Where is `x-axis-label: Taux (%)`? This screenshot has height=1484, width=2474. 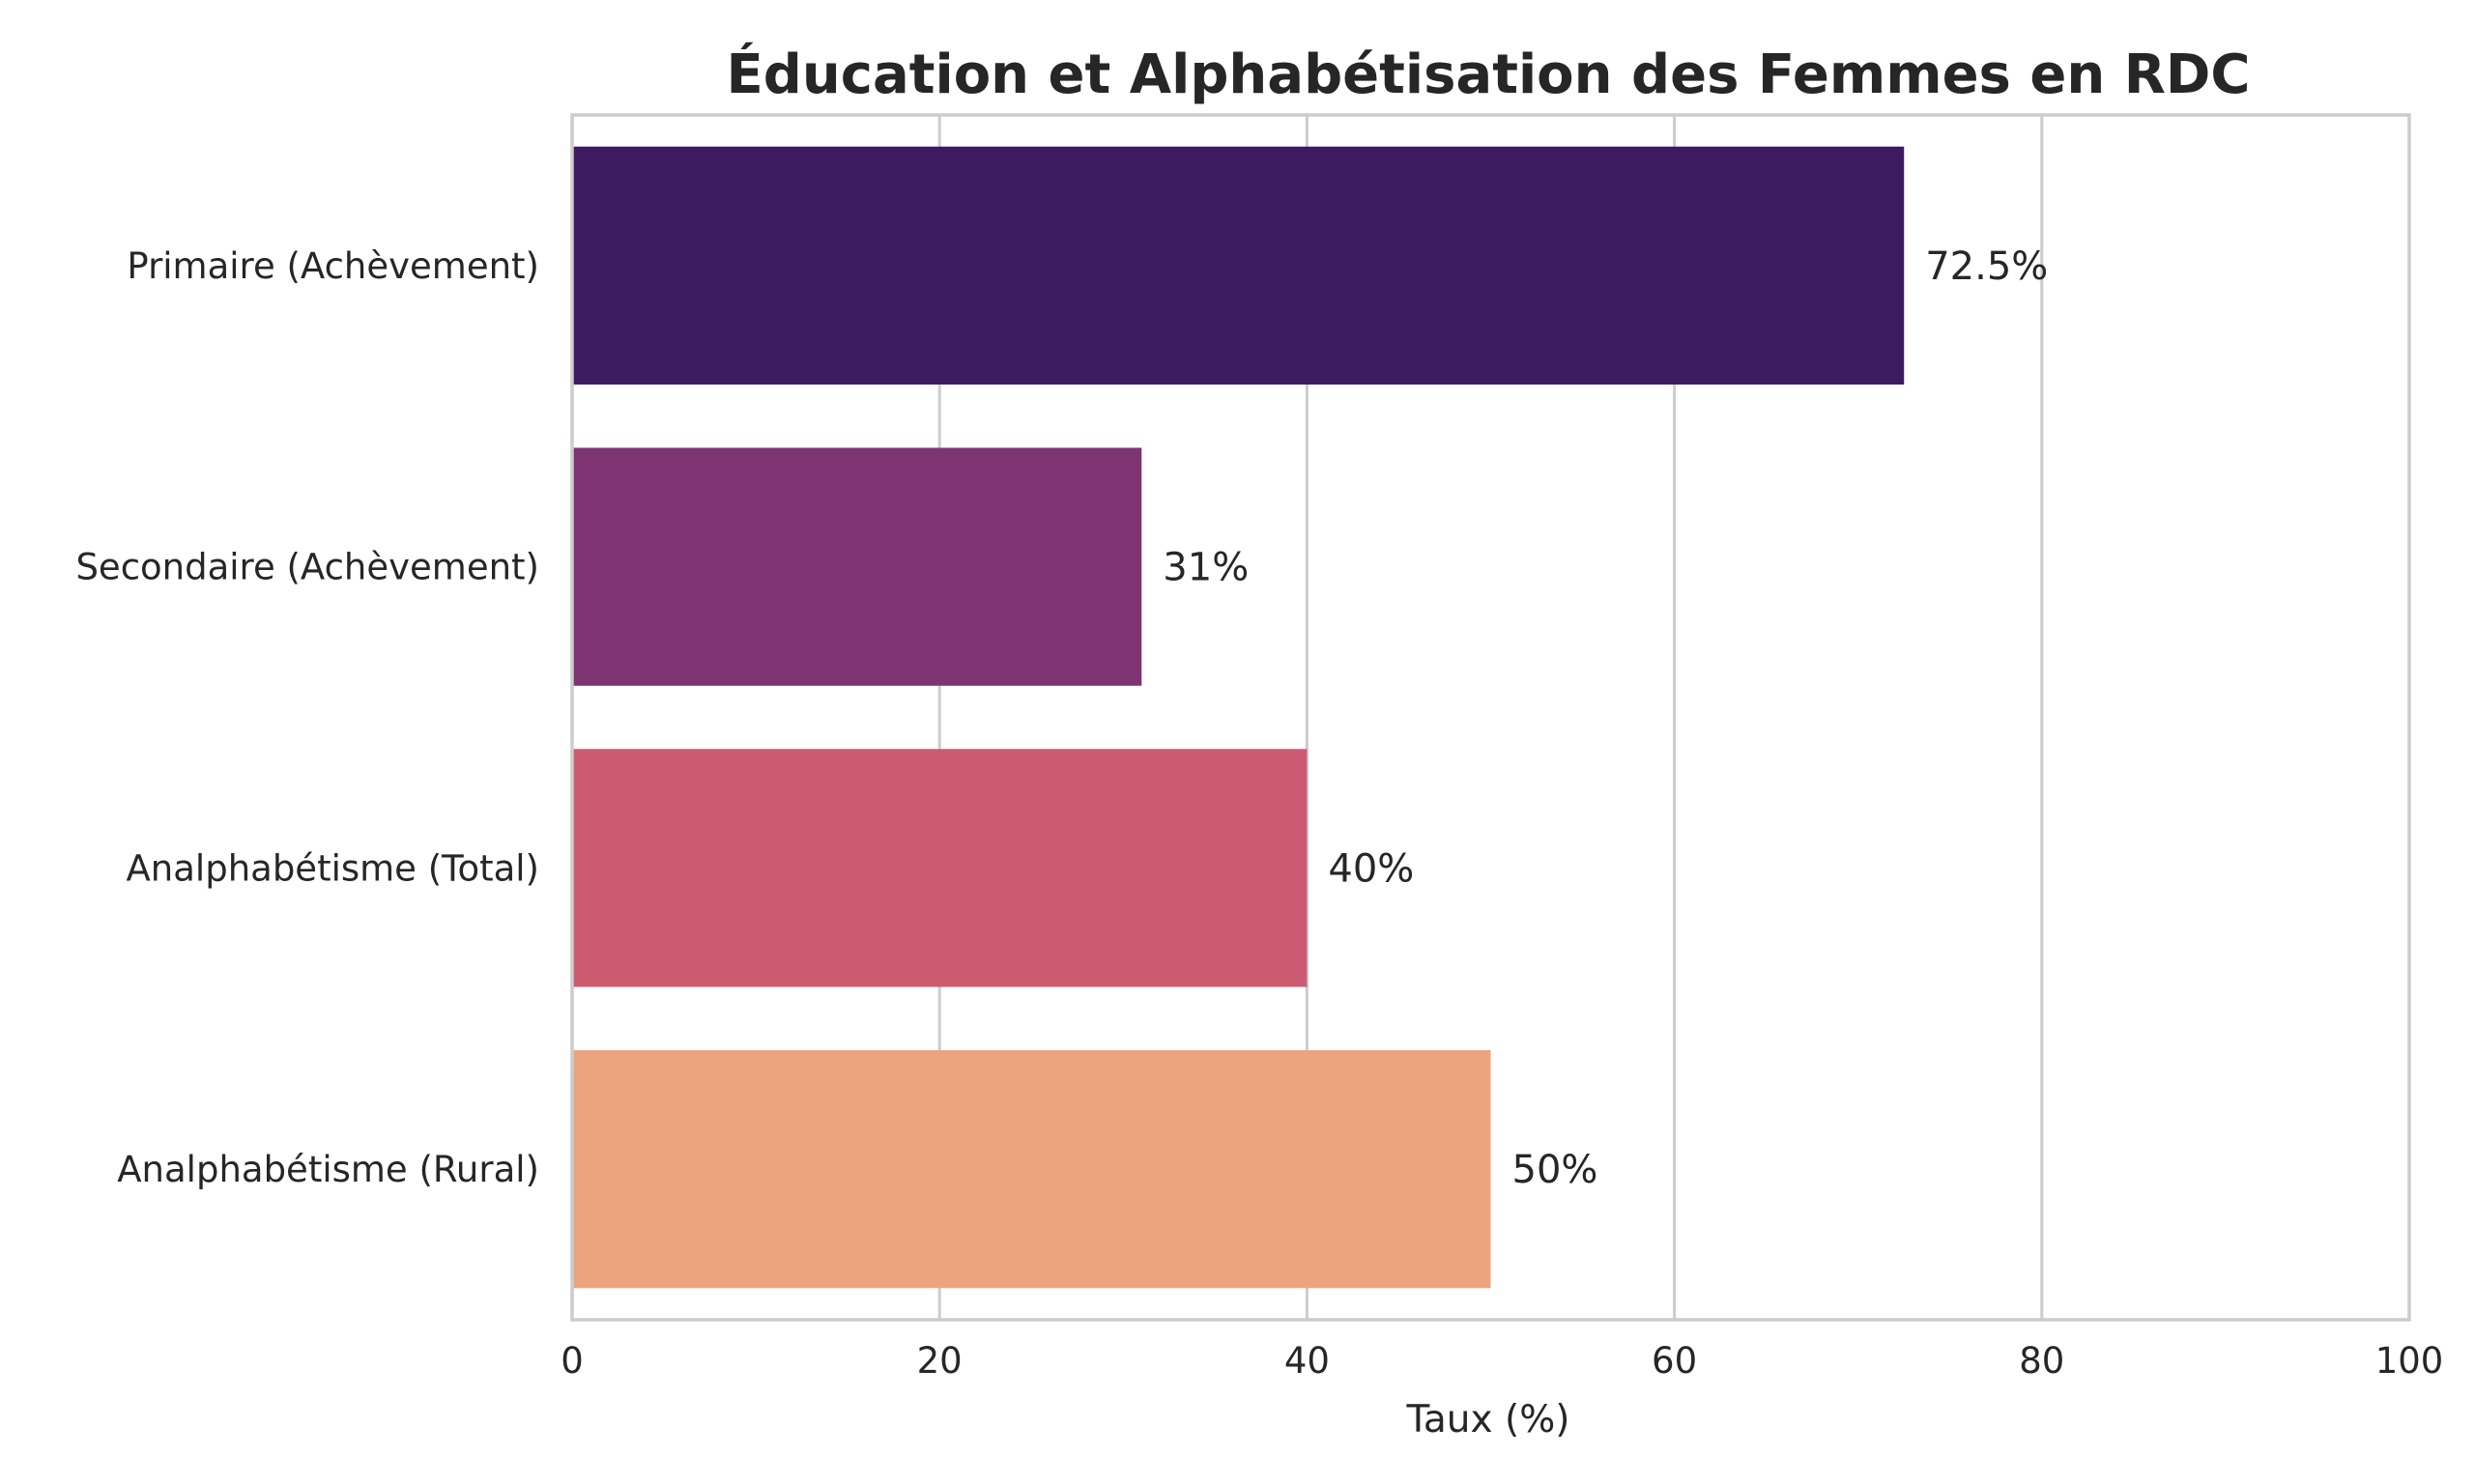
x-axis-label: Taux (%) is located at coordinates (1488, 1420).